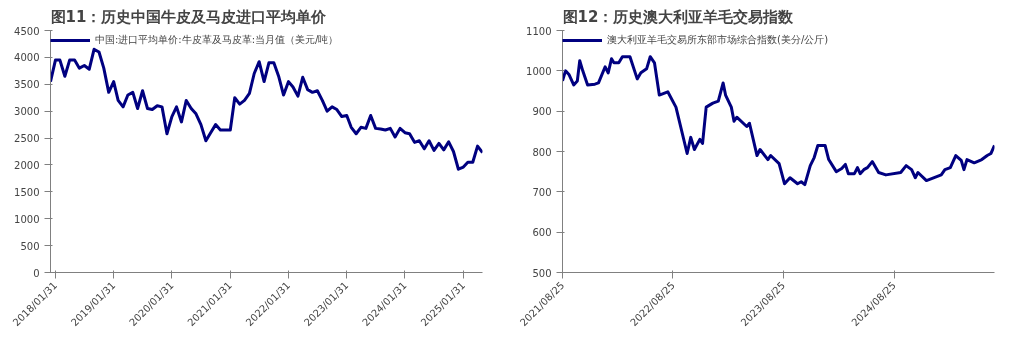  Describe the element at coordinates (189, 16) in the screenshot. I see `chart-title: 图11：历史中国牛皮及马皮进口平均单价` at that location.